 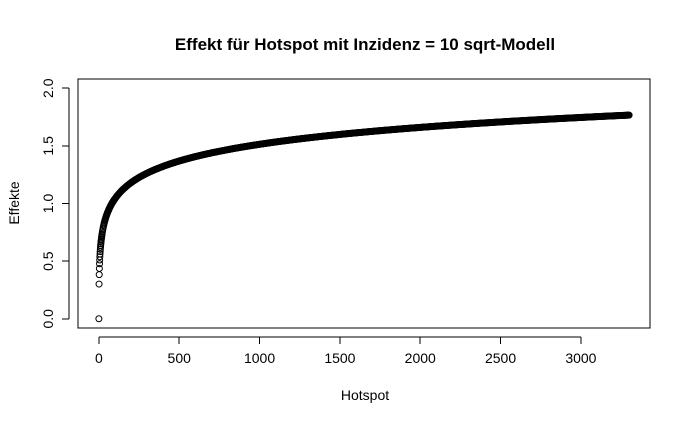 What do you see at coordinates (48, 88) in the screenshot?
I see `y-tick-label: 2.0` at bounding box center [48, 88].